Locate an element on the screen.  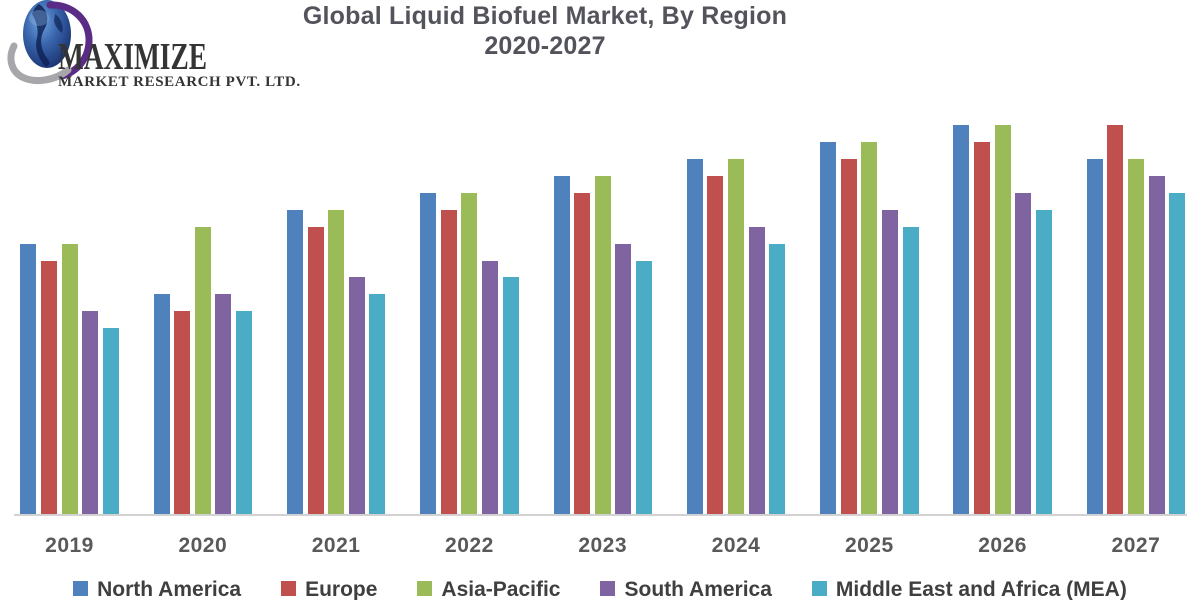
legend-label-north-america: North America is located at coordinates (169, 589).